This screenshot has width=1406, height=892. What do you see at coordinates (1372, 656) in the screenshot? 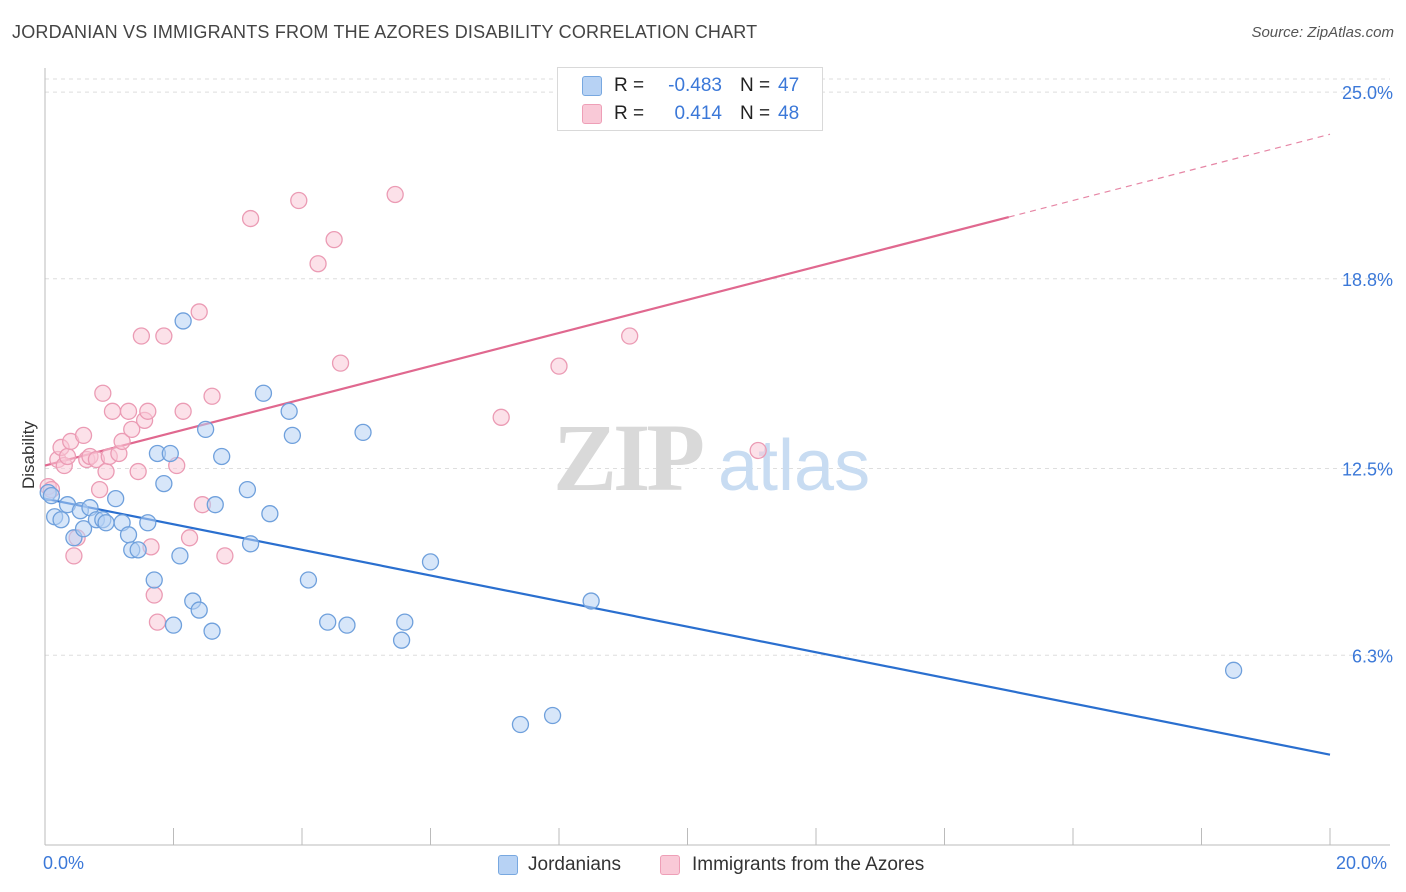
I see `y-tick-label: 6.3%` at bounding box center [1372, 656].